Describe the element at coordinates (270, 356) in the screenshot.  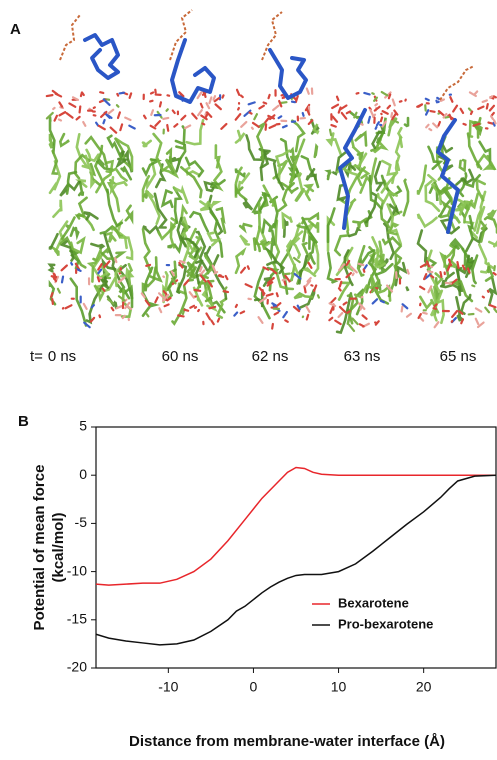
I see `time-label: 62 ns` at that location.